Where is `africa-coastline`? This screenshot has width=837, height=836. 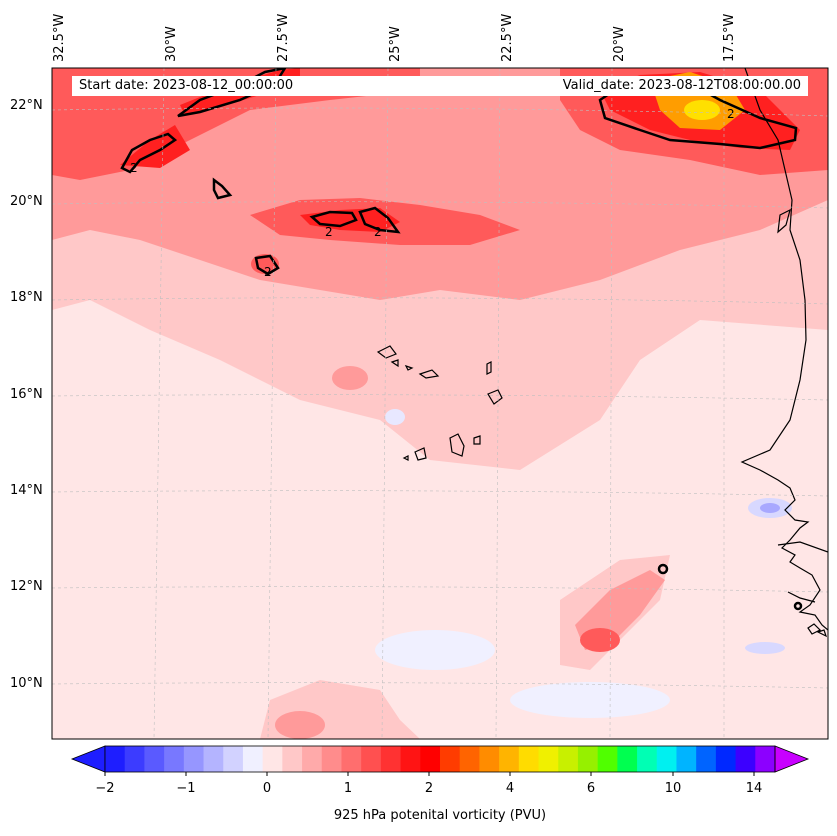
africa-coastline is located at coordinates (784, 349).